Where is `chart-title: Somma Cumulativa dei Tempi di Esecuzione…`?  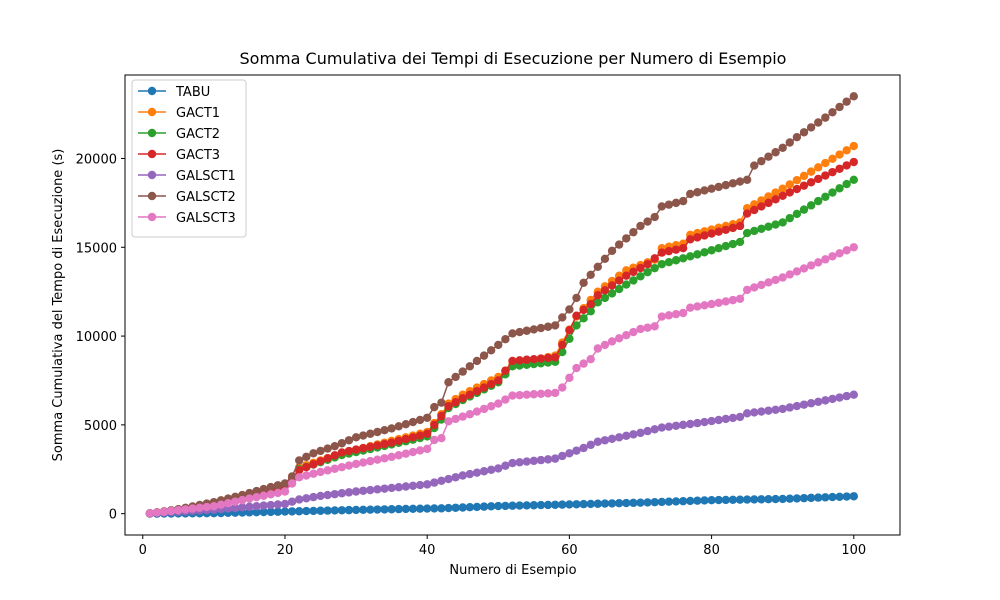
chart-title: Somma Cumulativa dei Tempi di Esecuzione… is located at coordinates (513, 58).